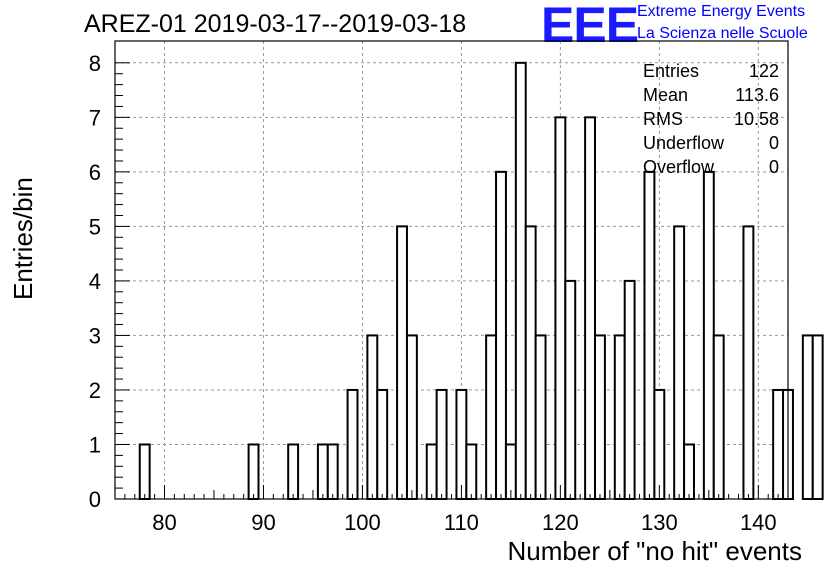 Image resolution: width=836 pixels, height=572 pixels. What do you see at coordinates (666, 95) in the screenshot?
I see `stats-label: Mean` at bounding box center [666, 95].